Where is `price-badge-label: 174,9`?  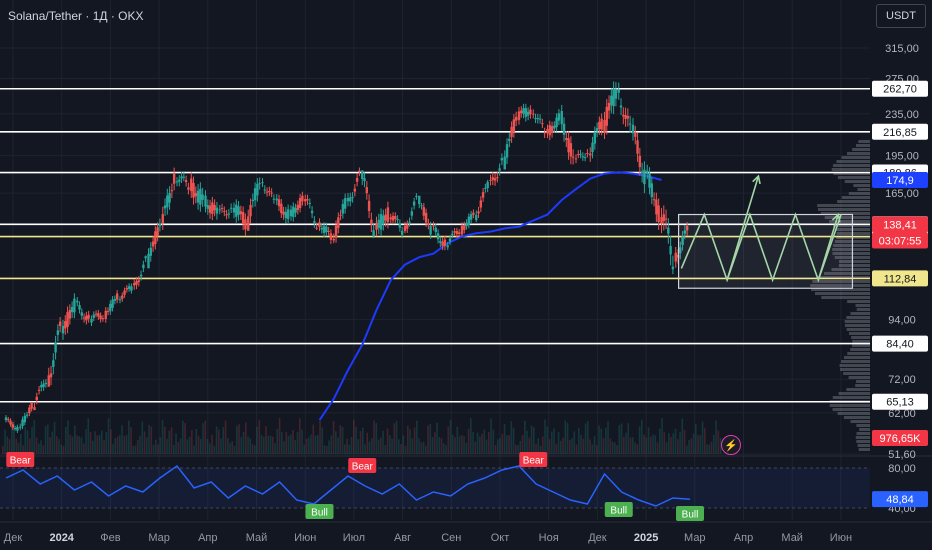 price-badge-label: 174,9 is located at coordinates (900, 181).